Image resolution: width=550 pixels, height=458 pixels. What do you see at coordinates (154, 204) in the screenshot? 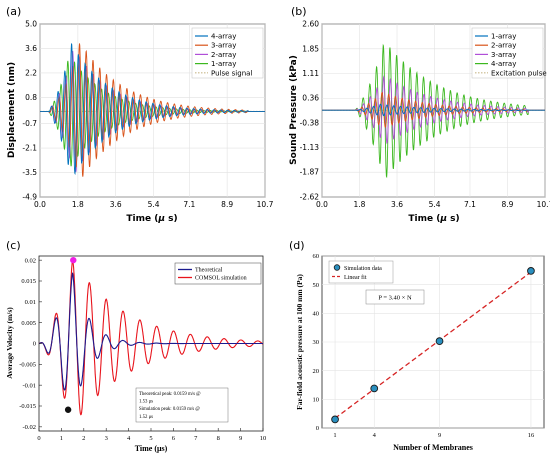
I see `a-x-tick-label: 5.4` at bounding box center [154, 204].